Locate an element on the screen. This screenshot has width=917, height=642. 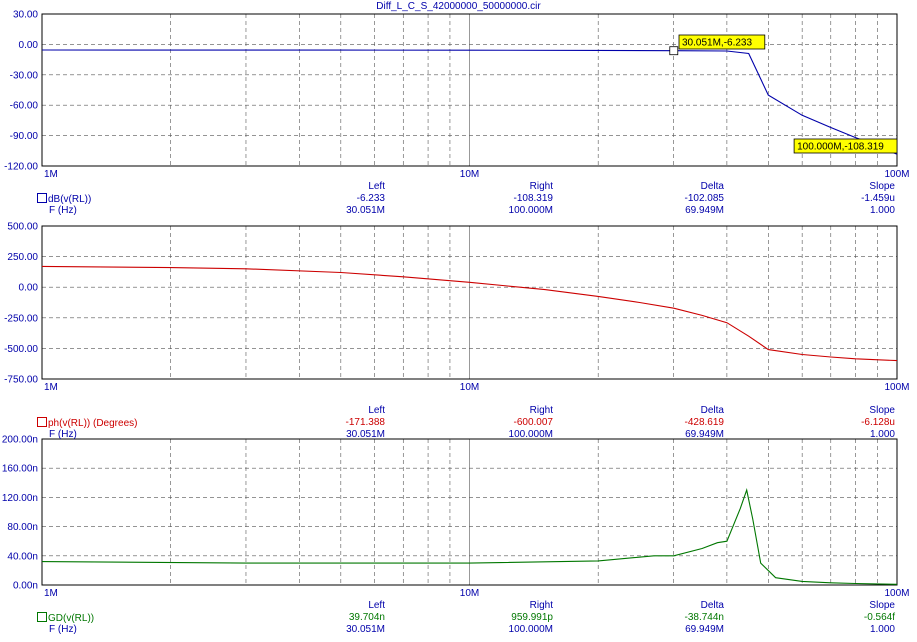
trace-label: dB(v(RL)) is located at coordinates (64, 199).